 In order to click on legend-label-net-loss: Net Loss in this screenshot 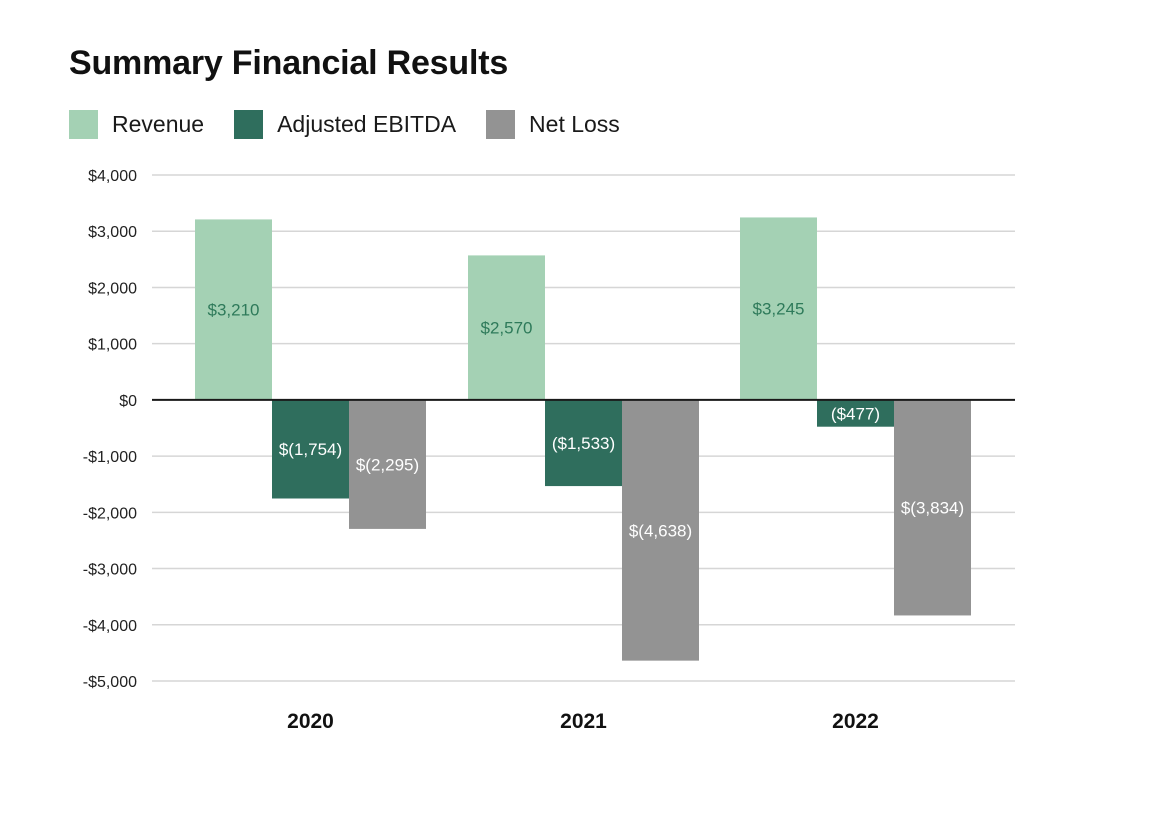, I will do `click(574, 123)`.